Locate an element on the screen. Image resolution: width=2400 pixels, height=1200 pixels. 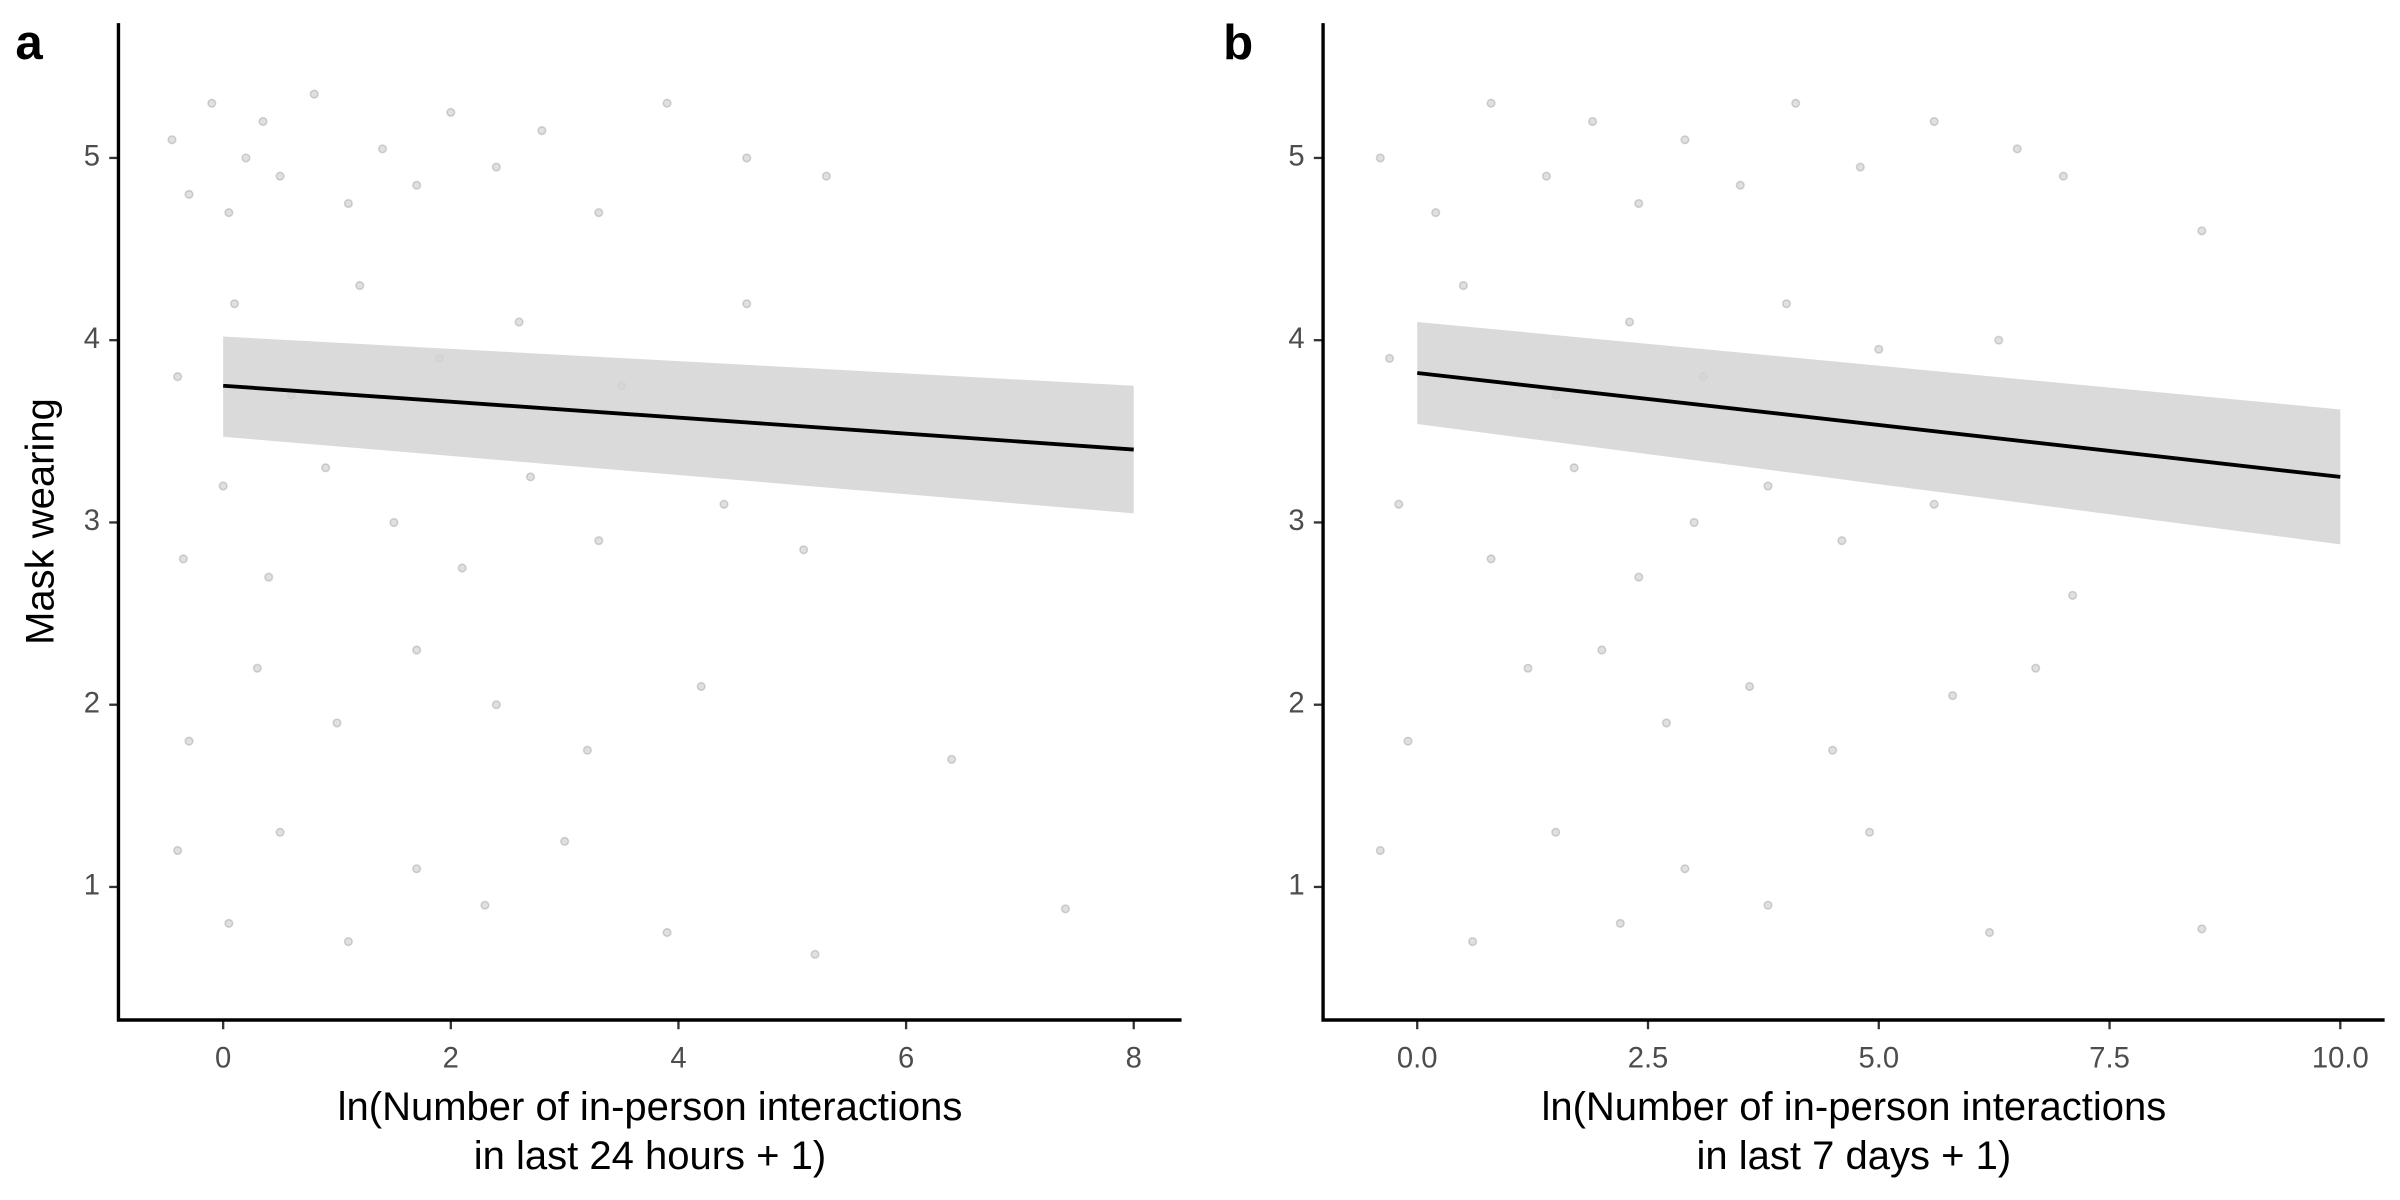
y-tick-label: 4 is located at coordinates (92, 339).